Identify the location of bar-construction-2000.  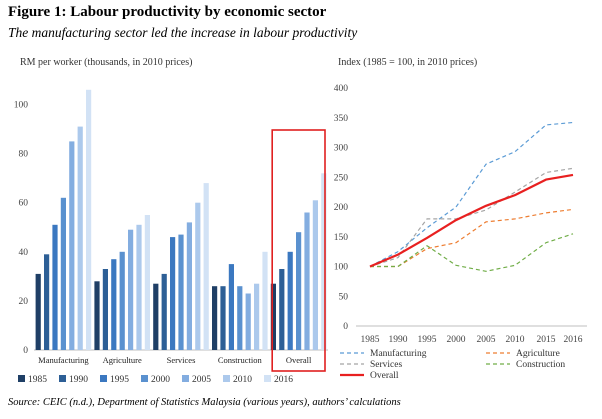
(240, 318).